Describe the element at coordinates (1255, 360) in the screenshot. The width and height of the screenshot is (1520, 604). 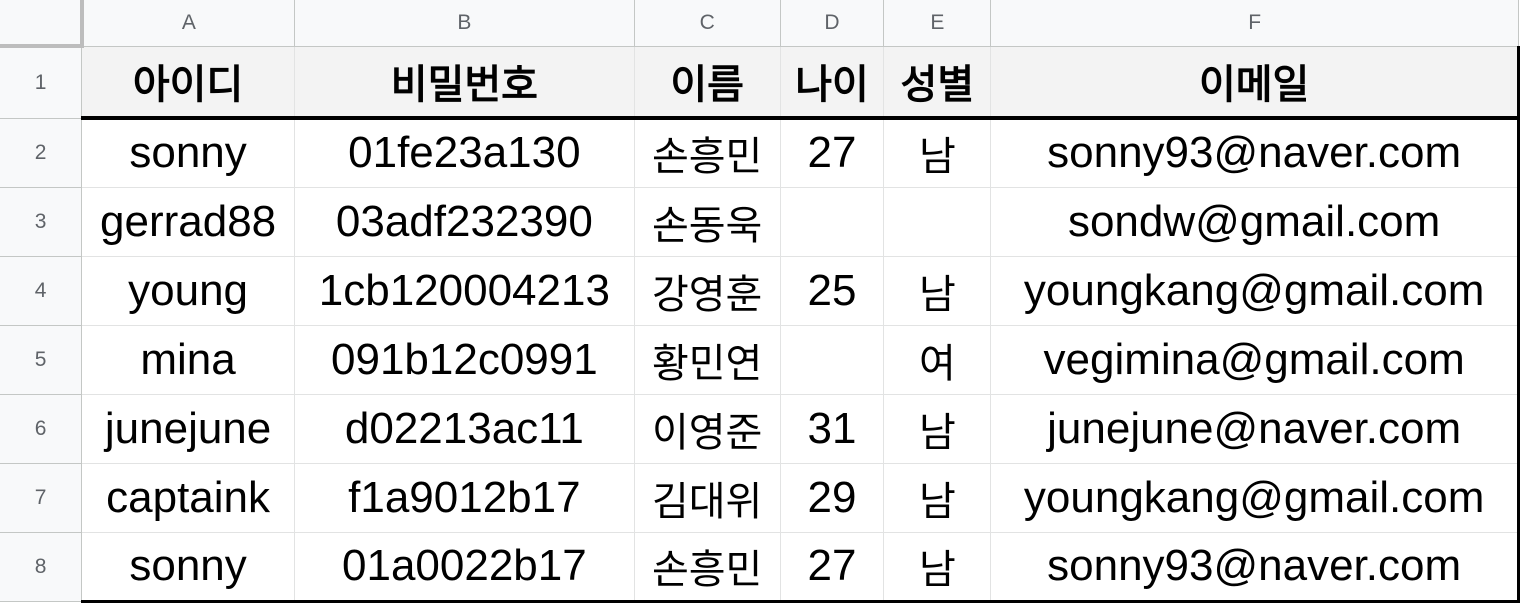
I see `cell-email: vegimina@gmail.com` at that location.